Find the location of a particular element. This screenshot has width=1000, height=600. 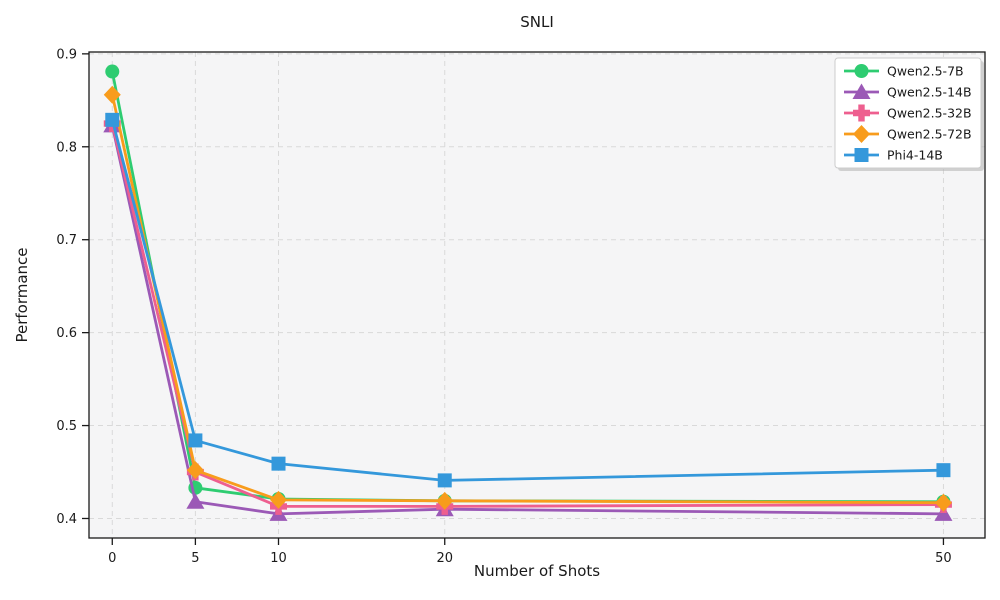

legend-marker-Qwen2.5-72B is located at coordinates (861, 134).